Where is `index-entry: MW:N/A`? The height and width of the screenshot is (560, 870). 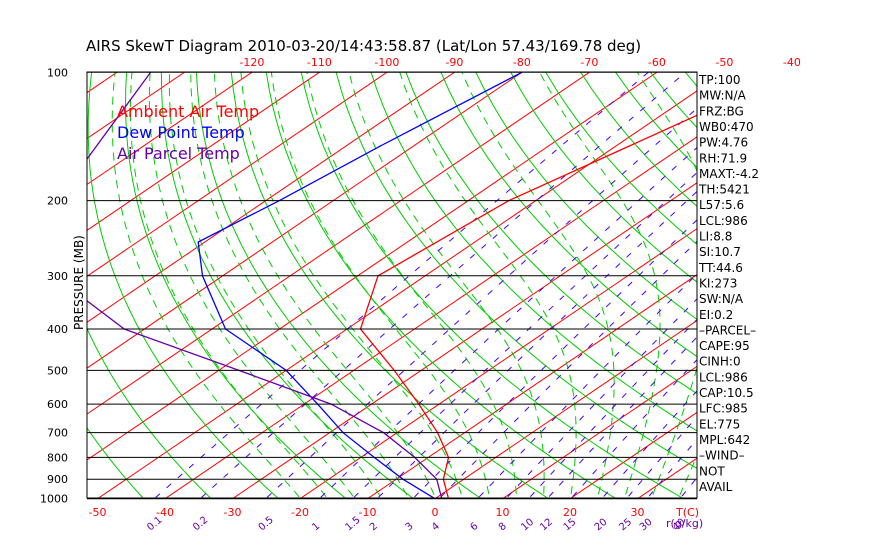 index-entry: MW:N/A is located at coordinates (723, 96).